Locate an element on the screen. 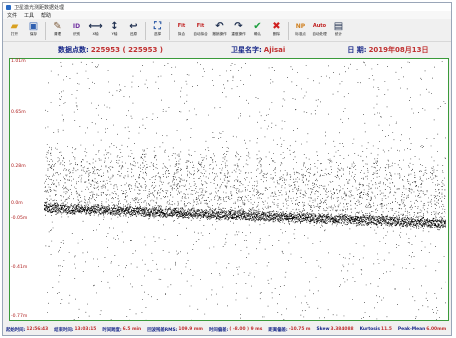 This screenshot has width=456, height=338. status-value: 6.5 min is located at coordinates (132, 329).